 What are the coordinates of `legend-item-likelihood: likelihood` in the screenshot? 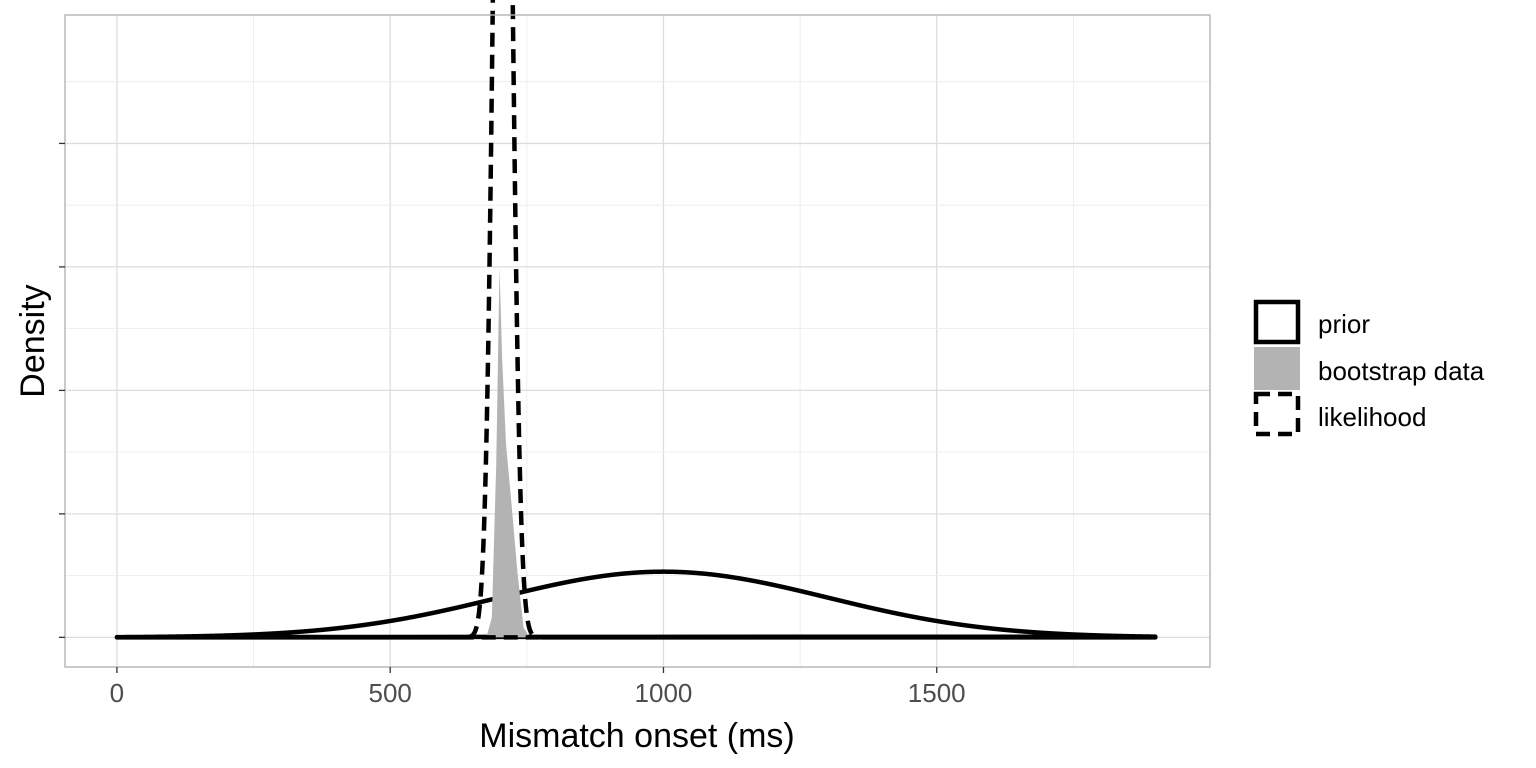 It's located at (1339, 414).